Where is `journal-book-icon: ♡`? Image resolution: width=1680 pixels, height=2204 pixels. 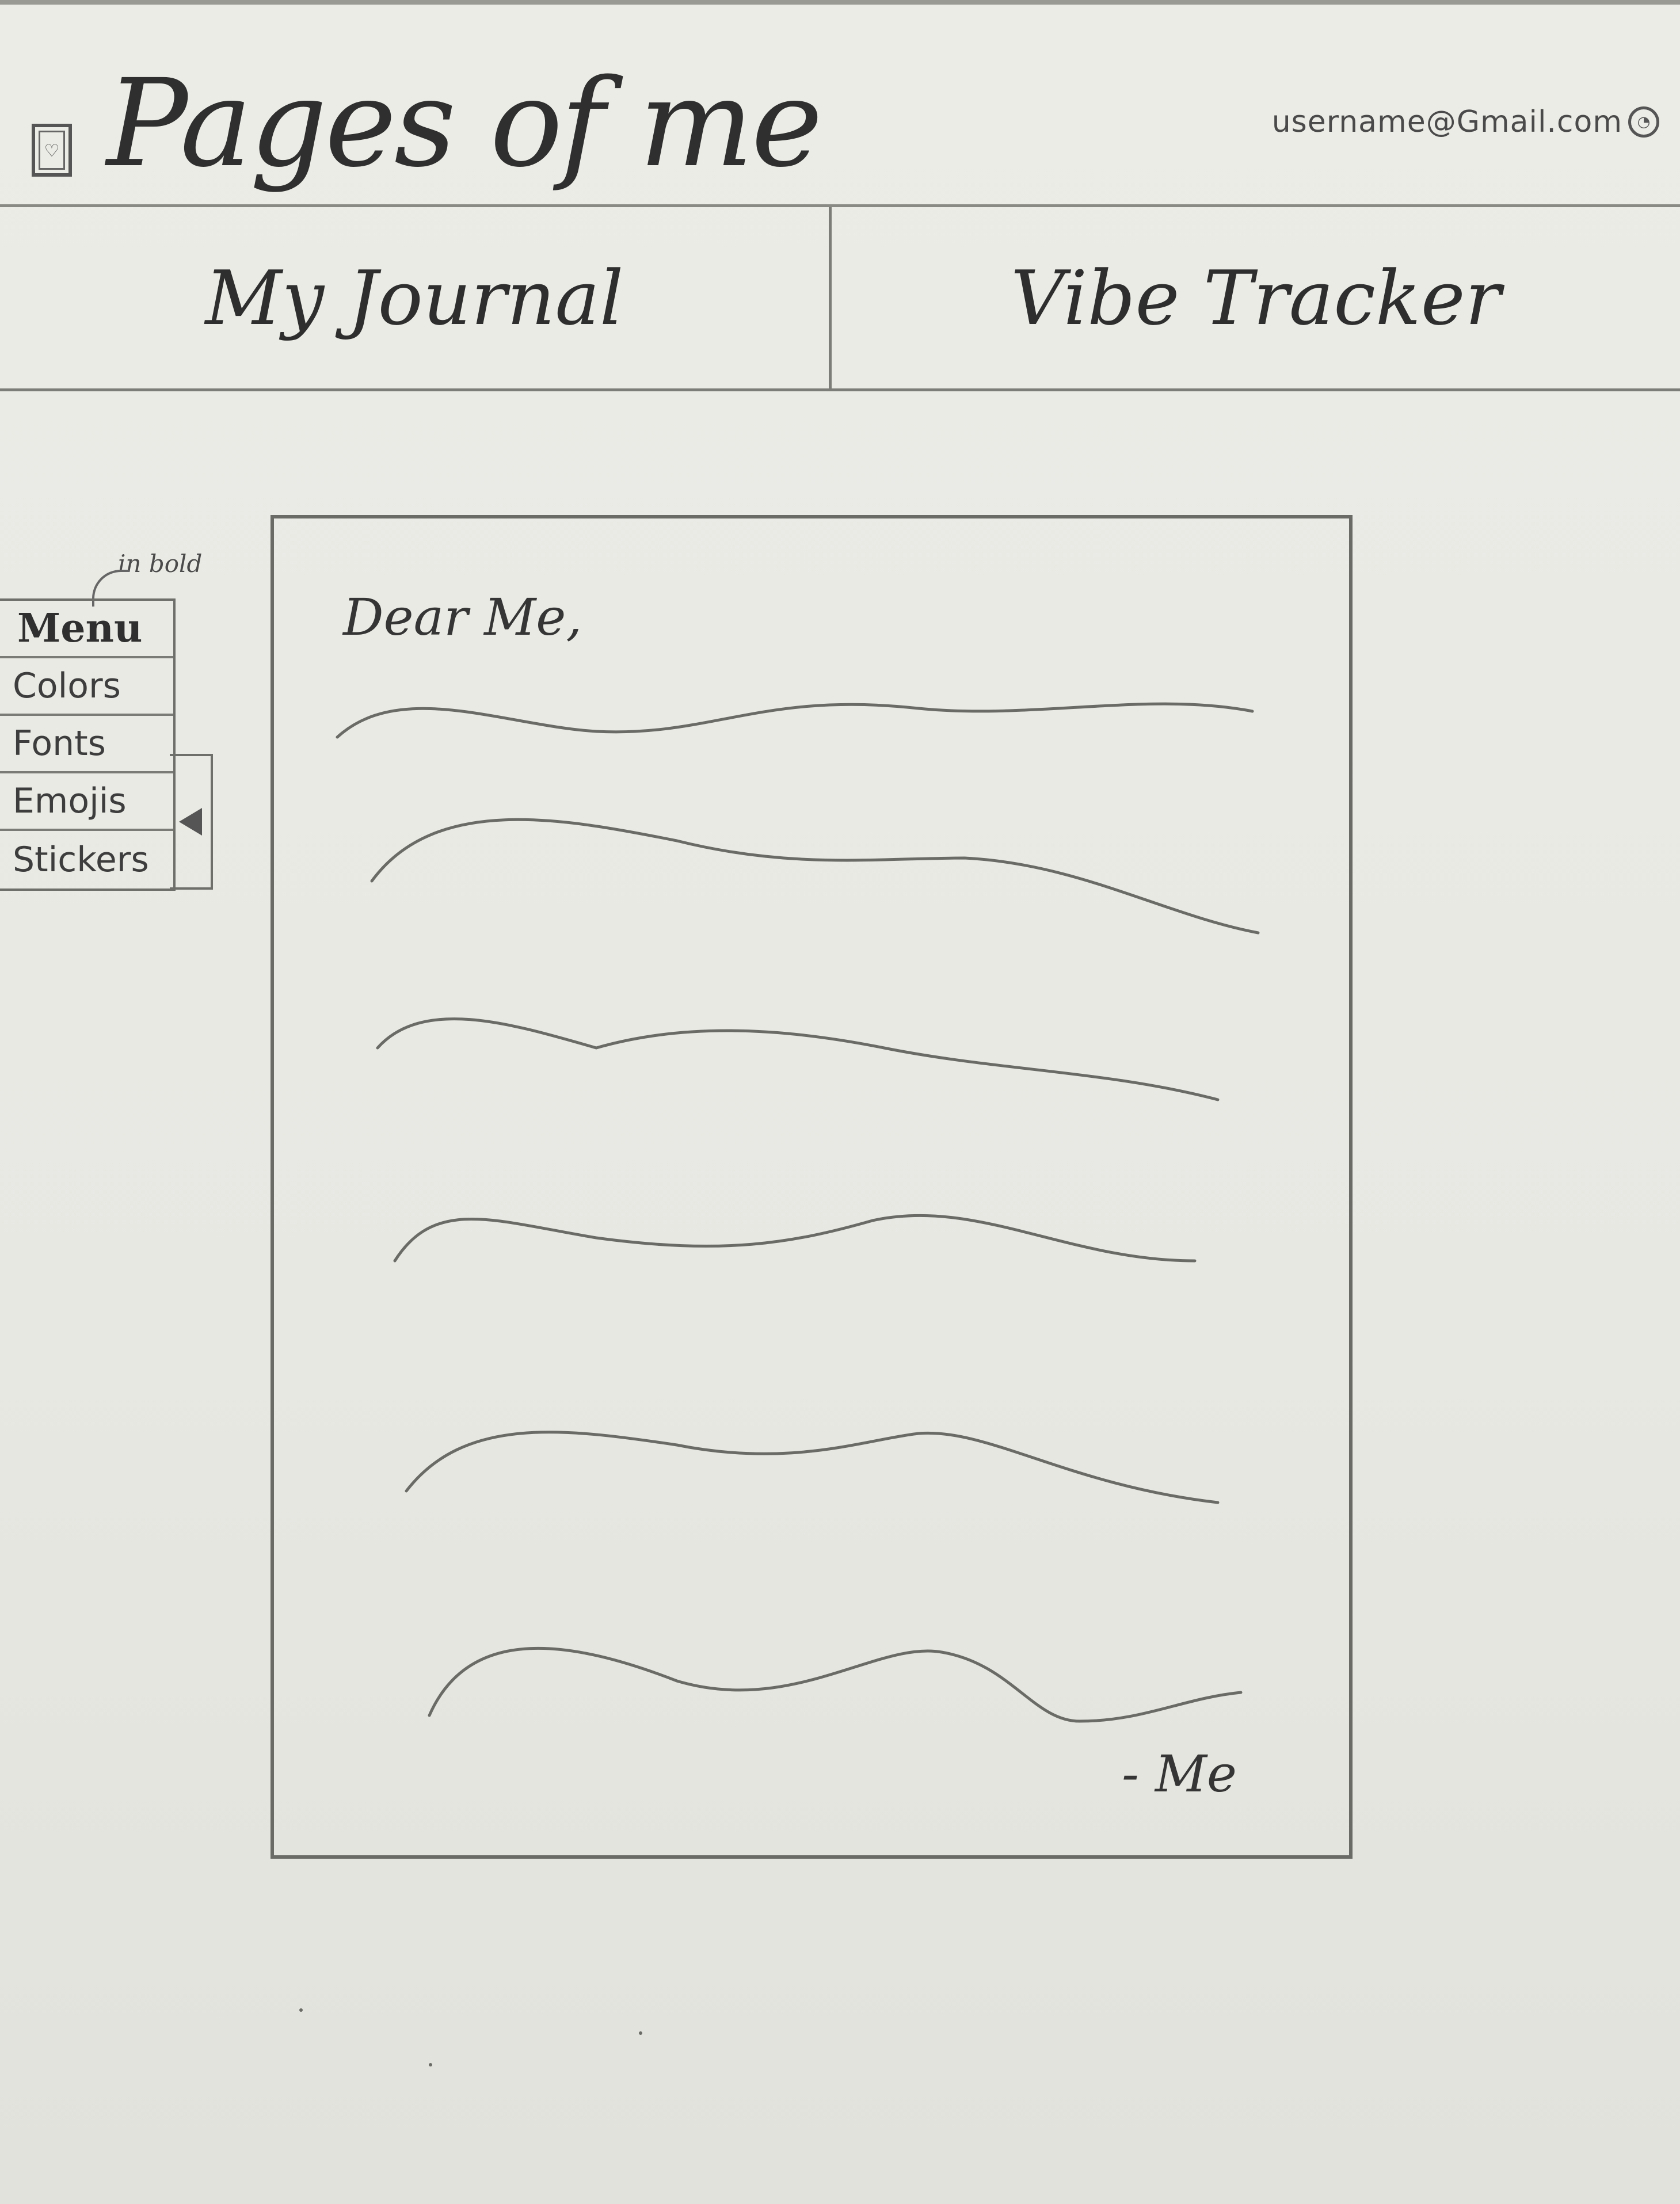 journal-book-icon: ♡ is located at coordinates (52, 150).